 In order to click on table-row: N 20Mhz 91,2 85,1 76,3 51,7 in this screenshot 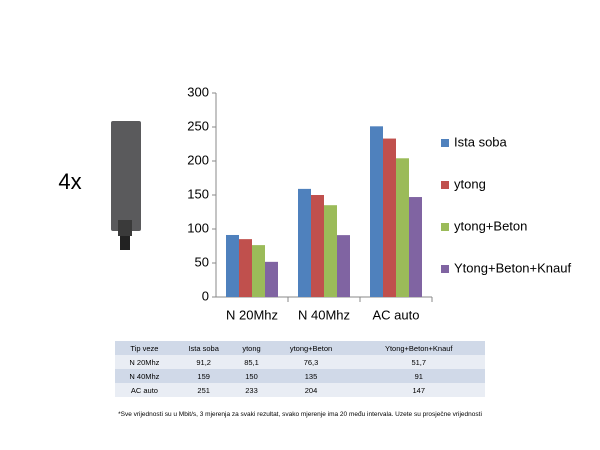, I will do `click(300, 362)`.